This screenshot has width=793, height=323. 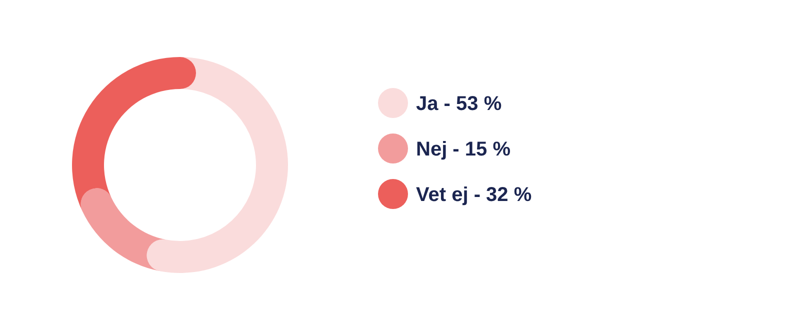 I want to click on legend-label: Ja - 53 %, so click(x=459, y=104).